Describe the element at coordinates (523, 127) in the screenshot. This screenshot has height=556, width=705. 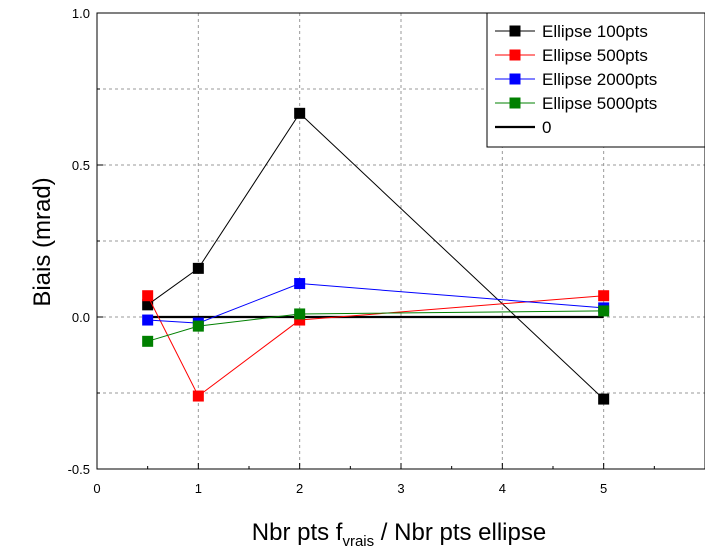
I see `legend-item: 0` at that location.